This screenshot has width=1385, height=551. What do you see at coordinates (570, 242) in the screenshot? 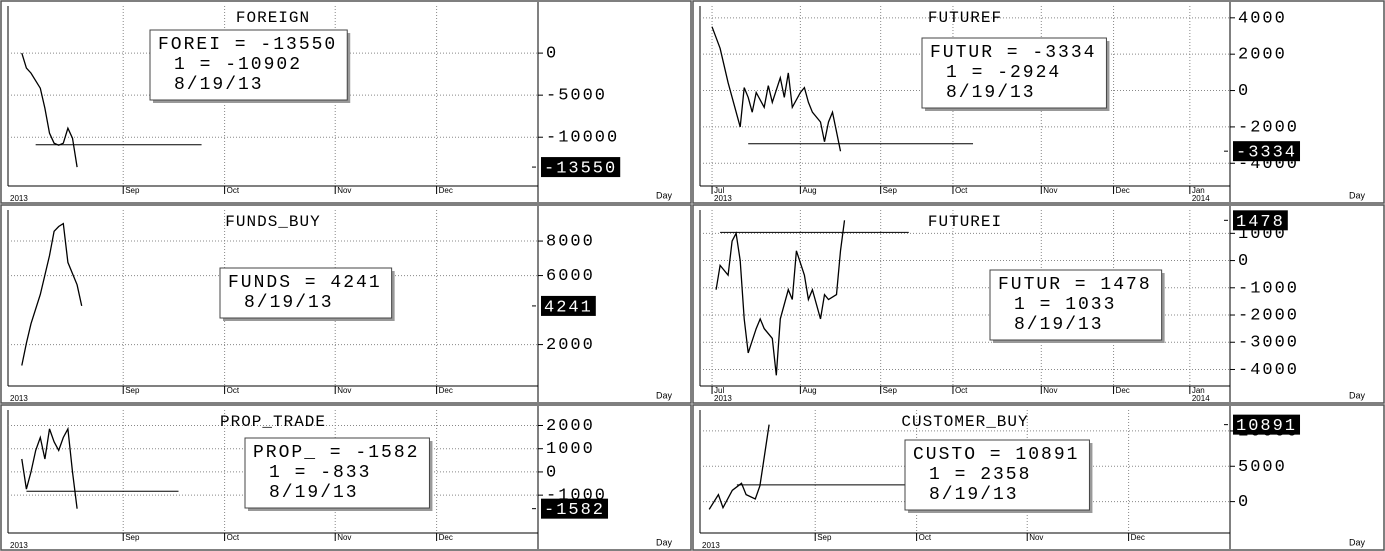
I see `y-tick-label: 8000` at bounding box center [570, 242].